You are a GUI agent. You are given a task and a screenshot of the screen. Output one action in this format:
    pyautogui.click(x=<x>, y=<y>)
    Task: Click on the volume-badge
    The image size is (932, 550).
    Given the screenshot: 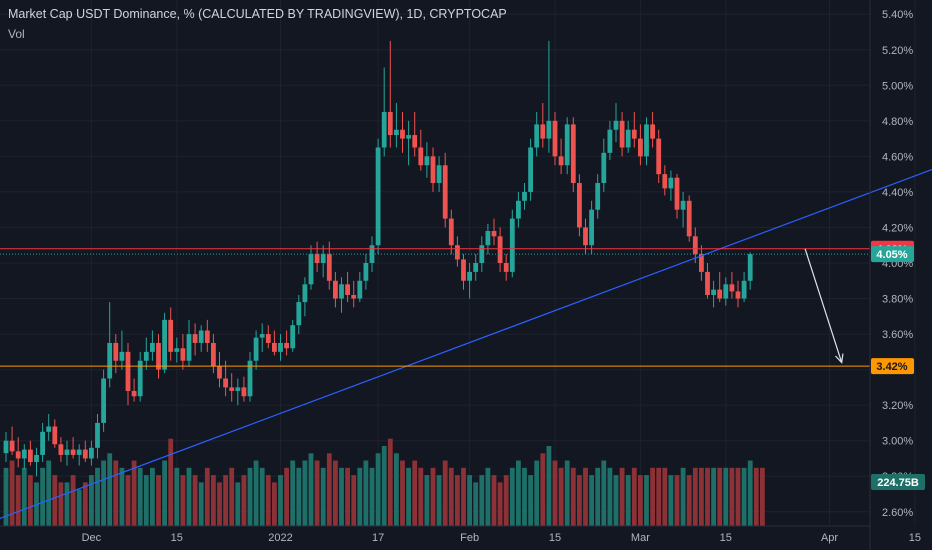 What is the action you would take?
    pyautogui.click(x=898, y=482)
    